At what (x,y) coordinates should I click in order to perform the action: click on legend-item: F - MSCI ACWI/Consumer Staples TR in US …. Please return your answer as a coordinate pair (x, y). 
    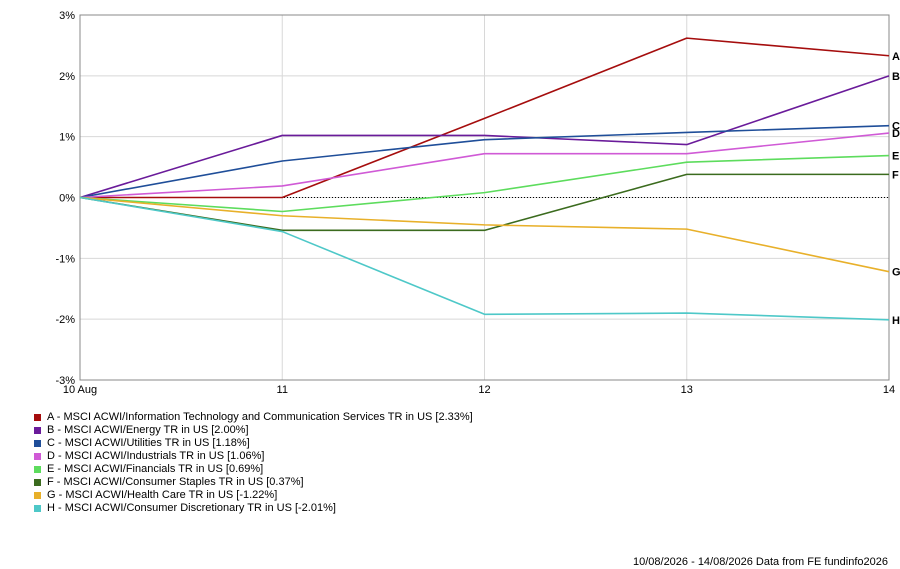
    Looking at the image, I should click on (253, 482).